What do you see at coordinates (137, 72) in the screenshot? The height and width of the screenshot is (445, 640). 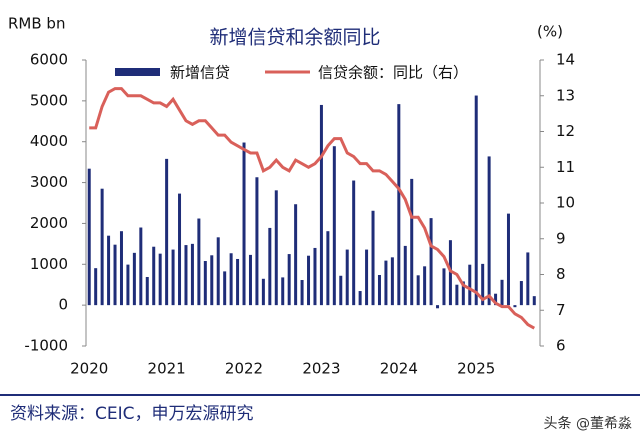 I see `legend-swatch` at bounding box center [137, 72].